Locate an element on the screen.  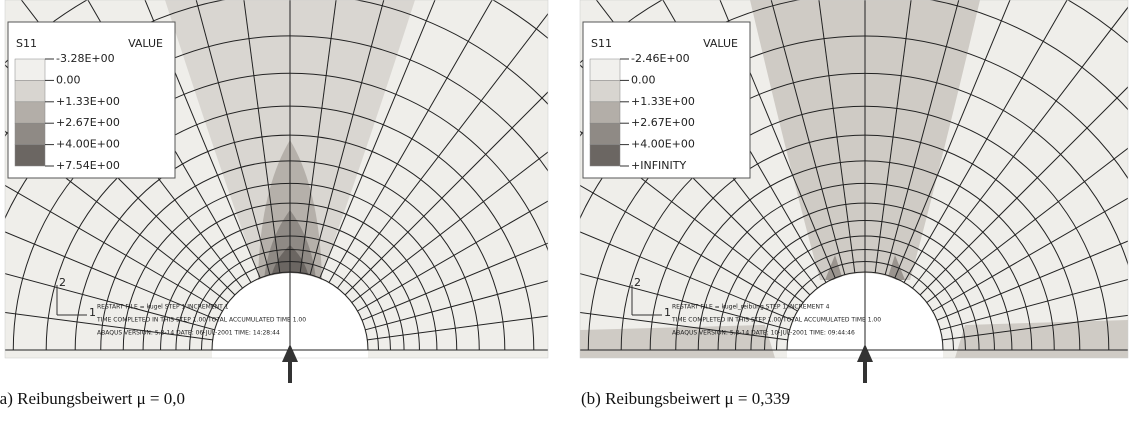
legend-label: -3.28E+00 is located at coordinates (85, 58).